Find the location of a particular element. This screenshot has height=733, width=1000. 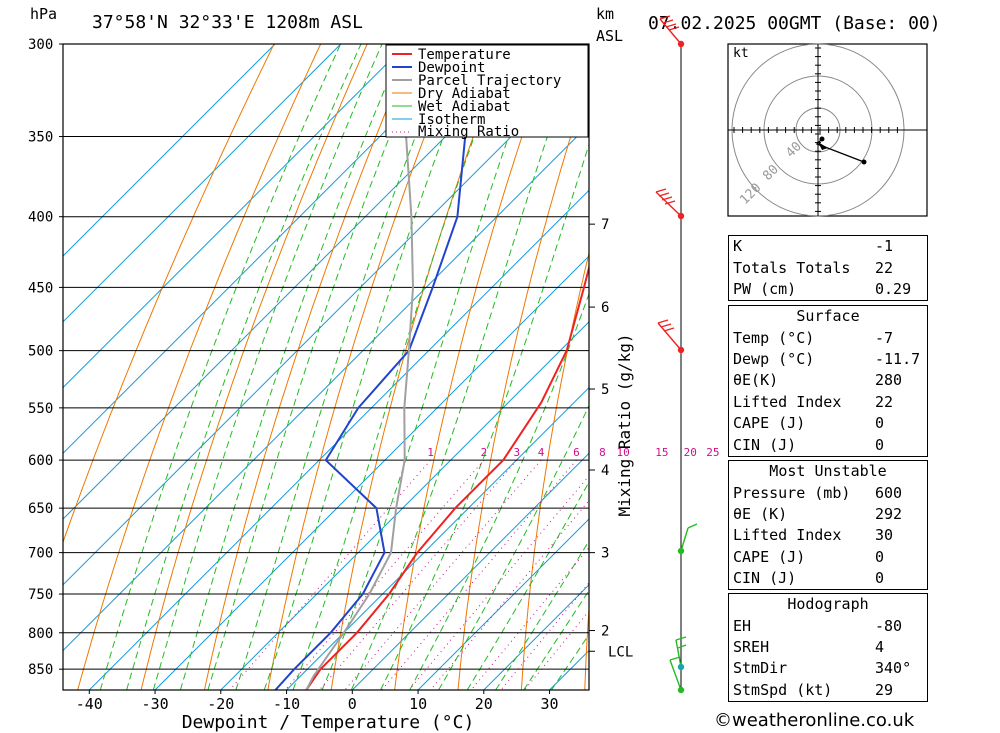

surface-cin-value: 0 is located at coordinates (880, 444).